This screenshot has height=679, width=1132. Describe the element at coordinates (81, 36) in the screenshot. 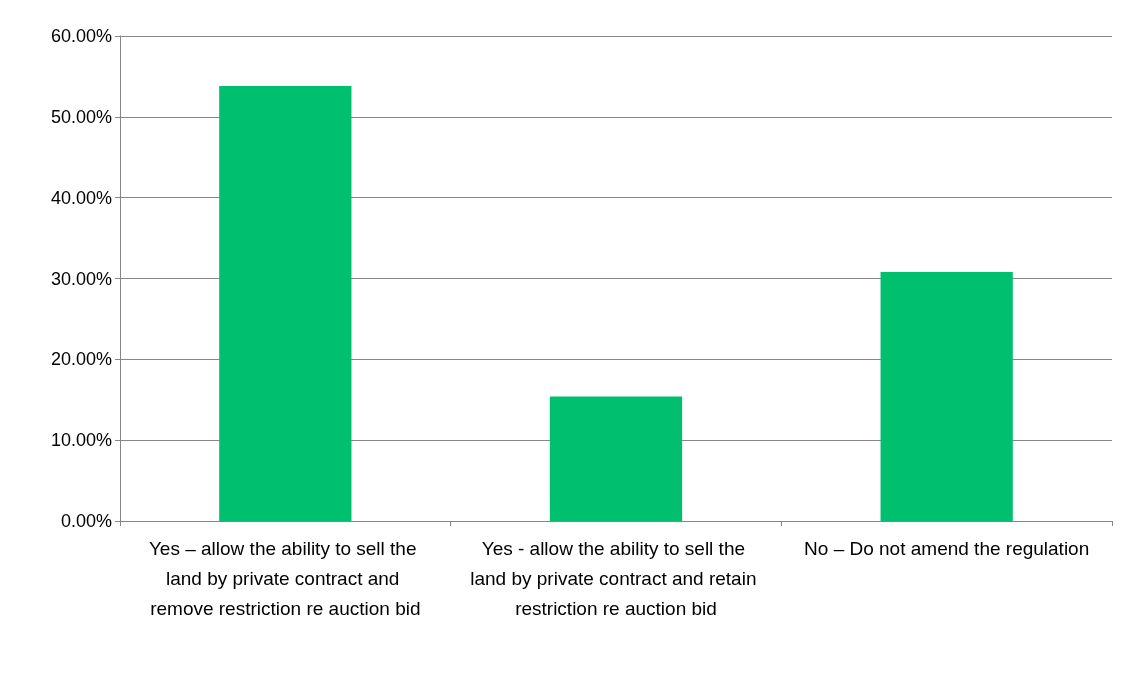

I see `y-tick-label: 60.00%` at that location.